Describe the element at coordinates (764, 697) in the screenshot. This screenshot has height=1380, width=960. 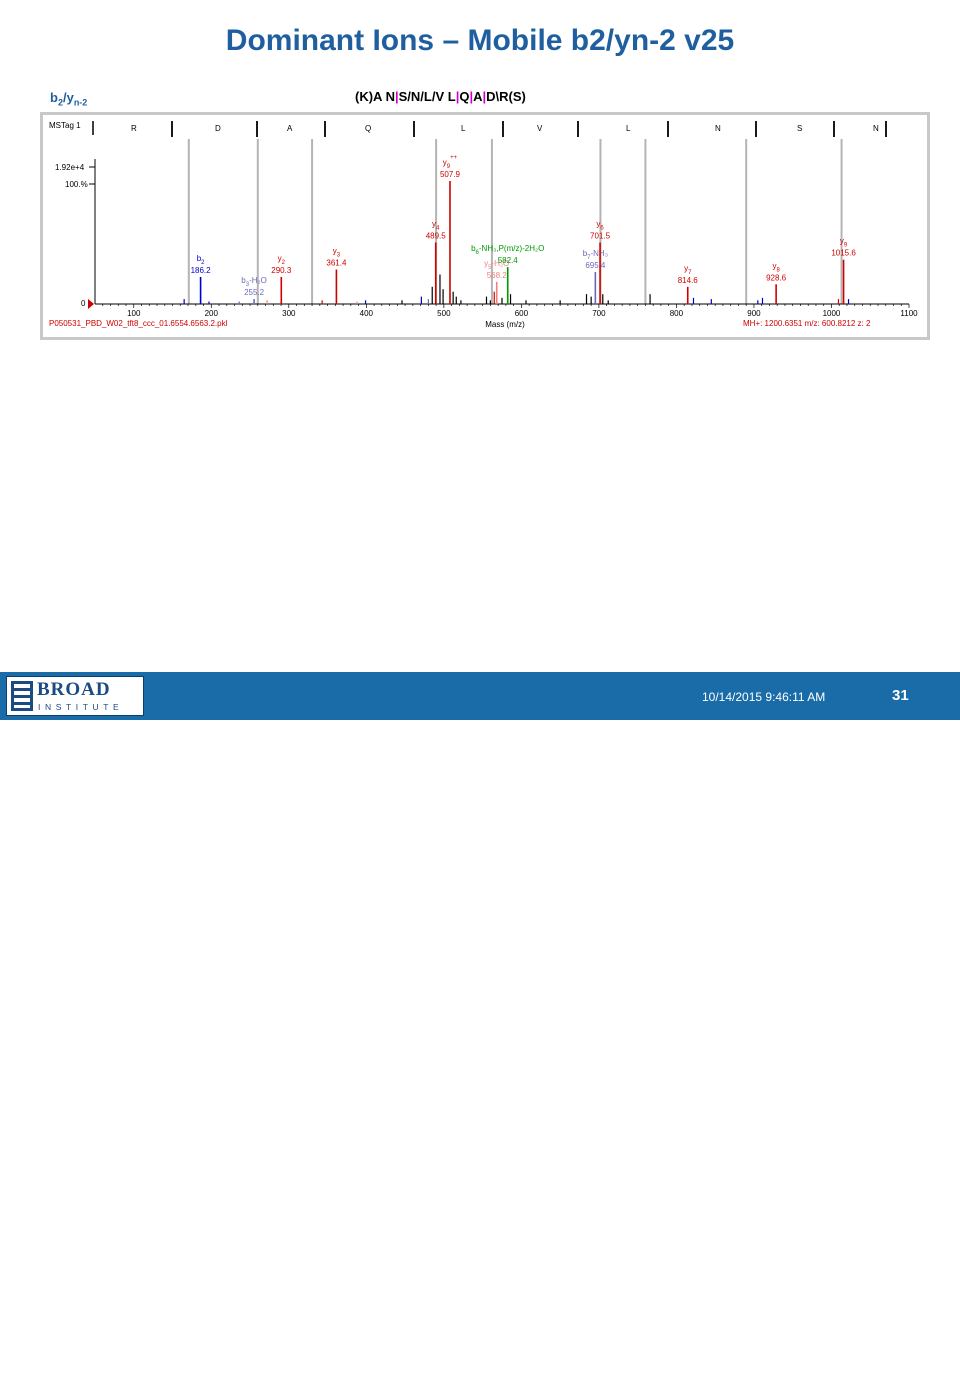
I see `slide-date: 10/14/2015 9:46:11 AM` at that location.